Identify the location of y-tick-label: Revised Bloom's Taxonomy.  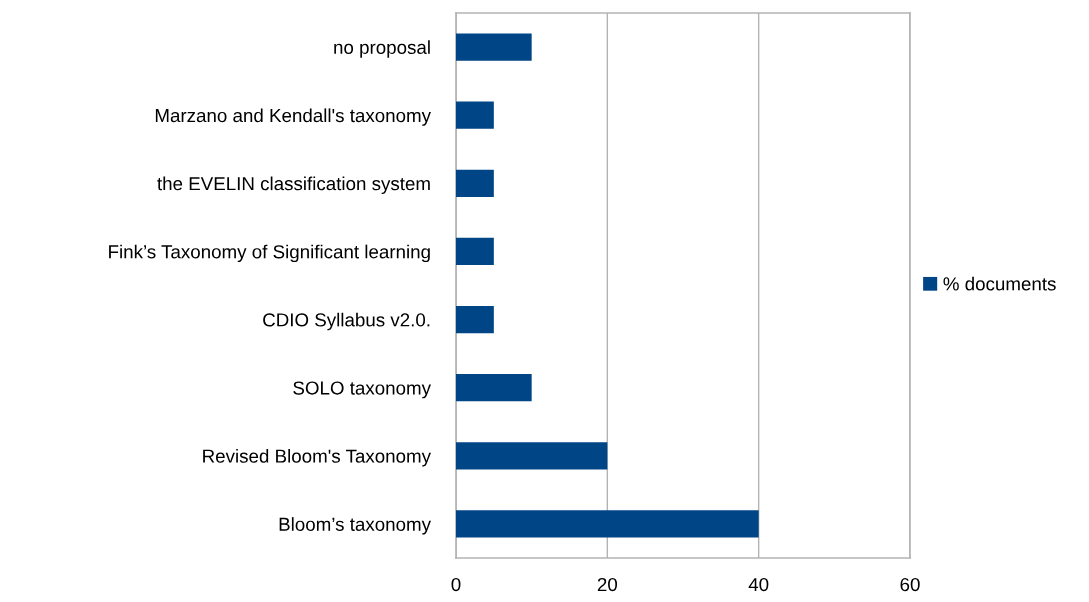
(317, 458).